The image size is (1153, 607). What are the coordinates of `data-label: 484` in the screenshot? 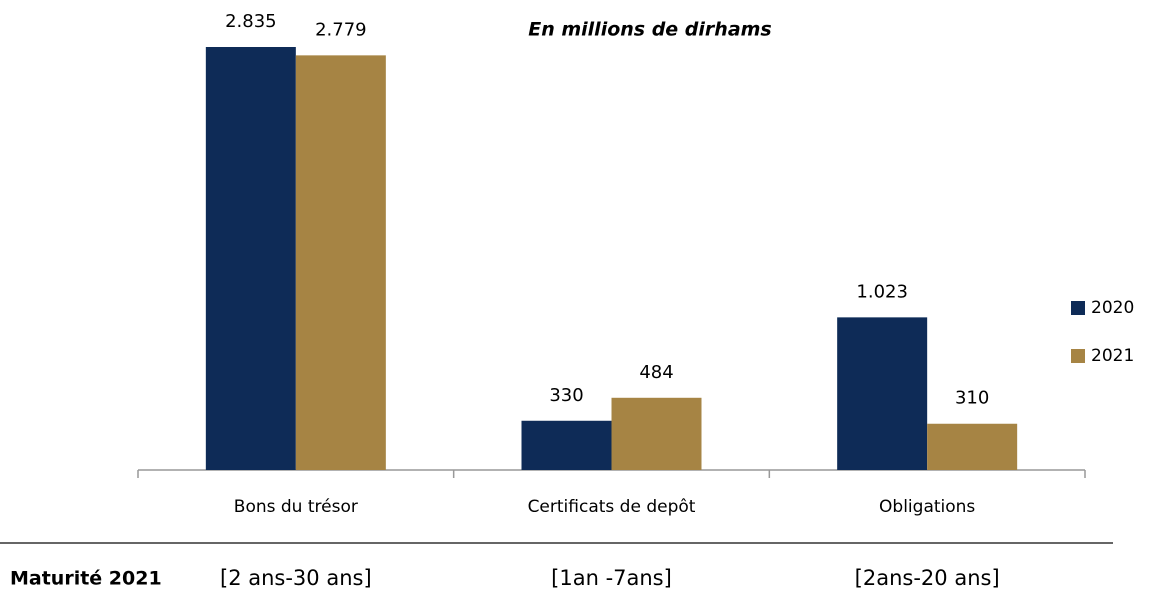 It's located at (656, 372).